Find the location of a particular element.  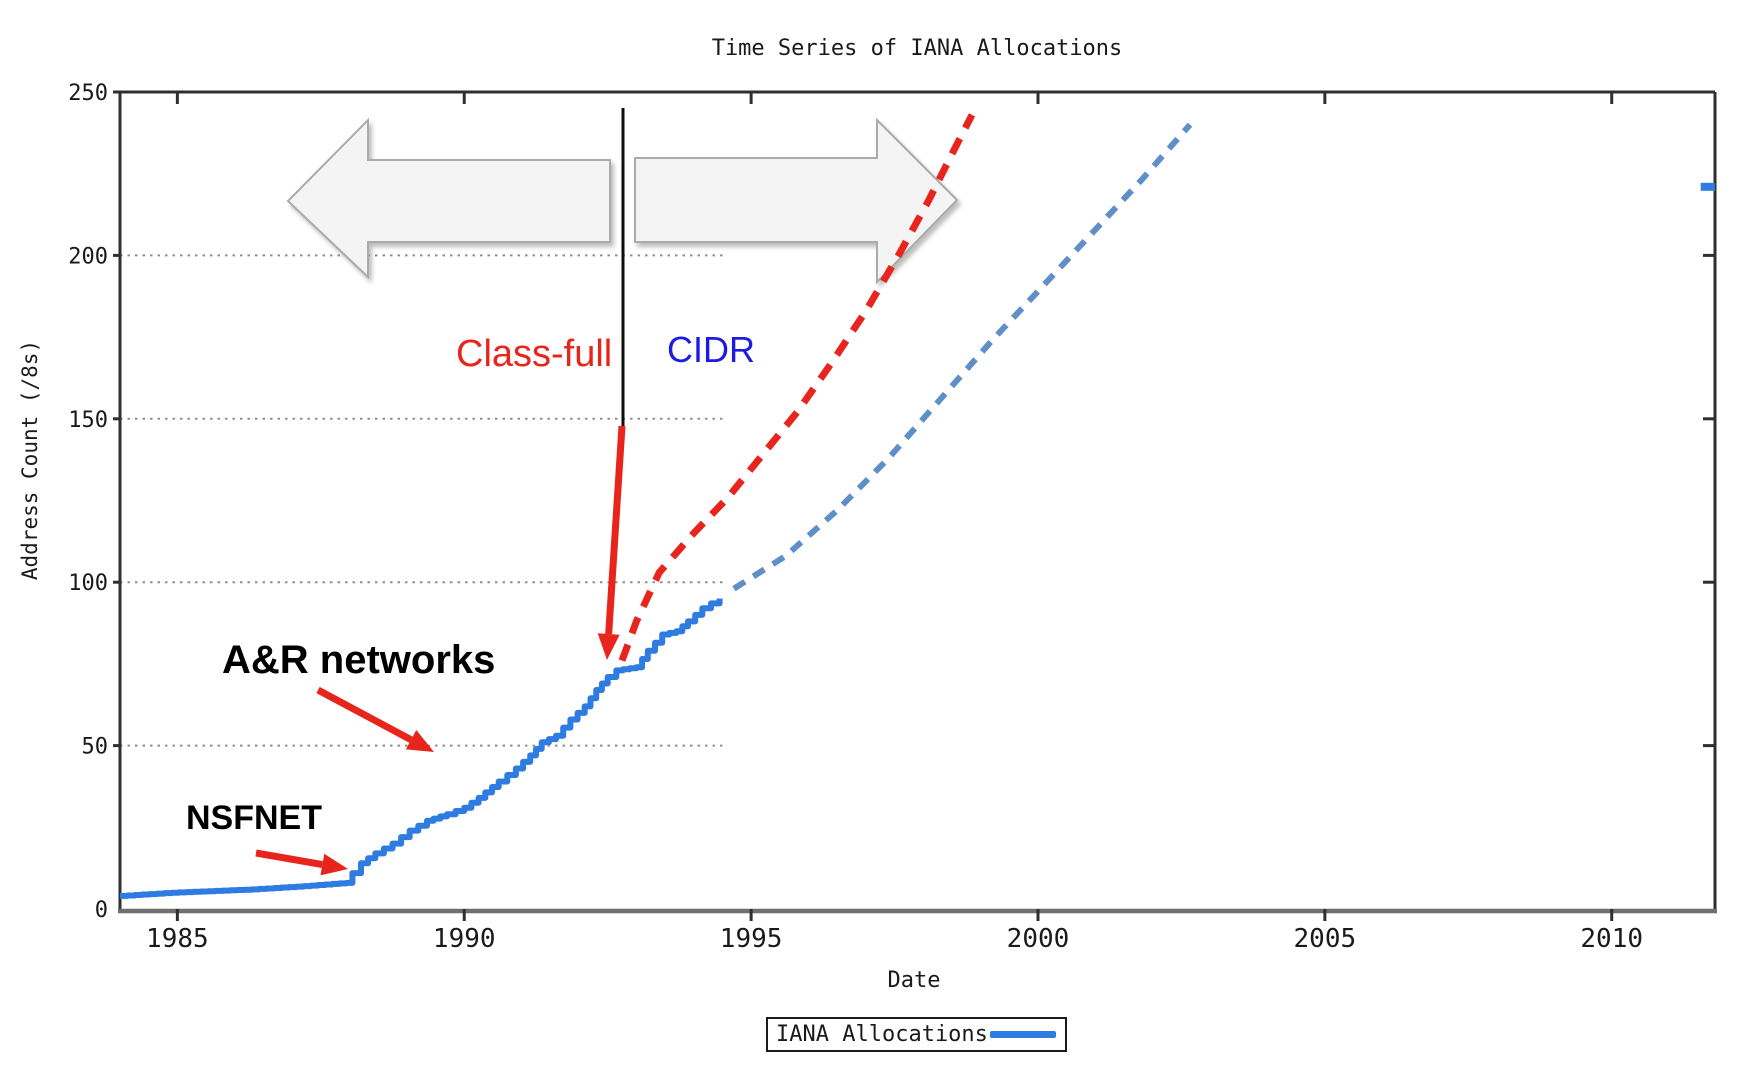

legend-line-sample is located at coordinates (1023, 1034).